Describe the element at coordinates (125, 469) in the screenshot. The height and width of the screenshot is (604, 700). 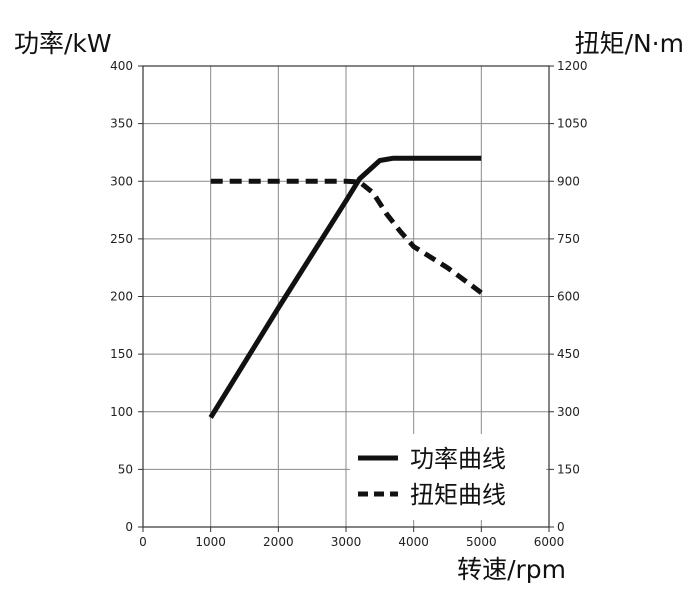
I see `left-tick-label: 50` at that location.